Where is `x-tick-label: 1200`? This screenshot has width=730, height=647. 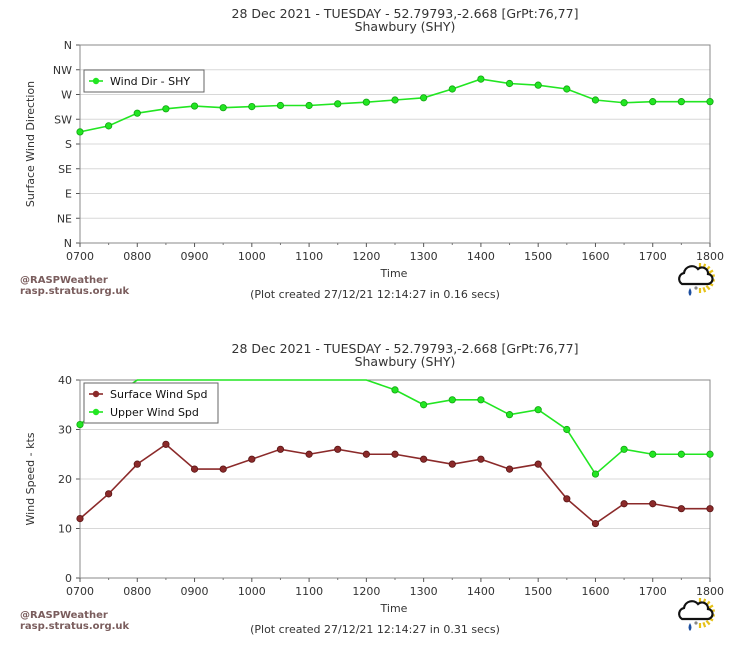
x-tick-label: 1200 is located at coordinates (366, 256).